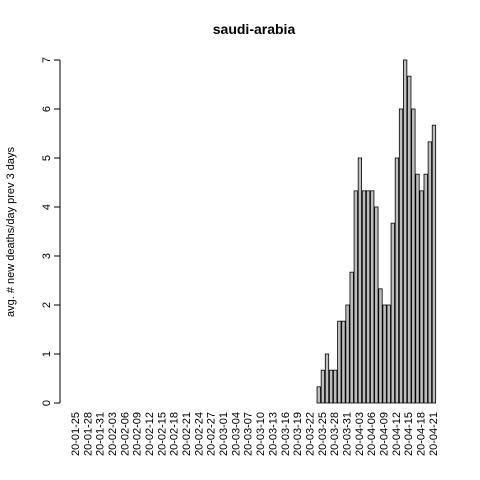  Describe the element at coordinates (47, 207) in the screenshot. I see `y-tick-label: 4` at that location.